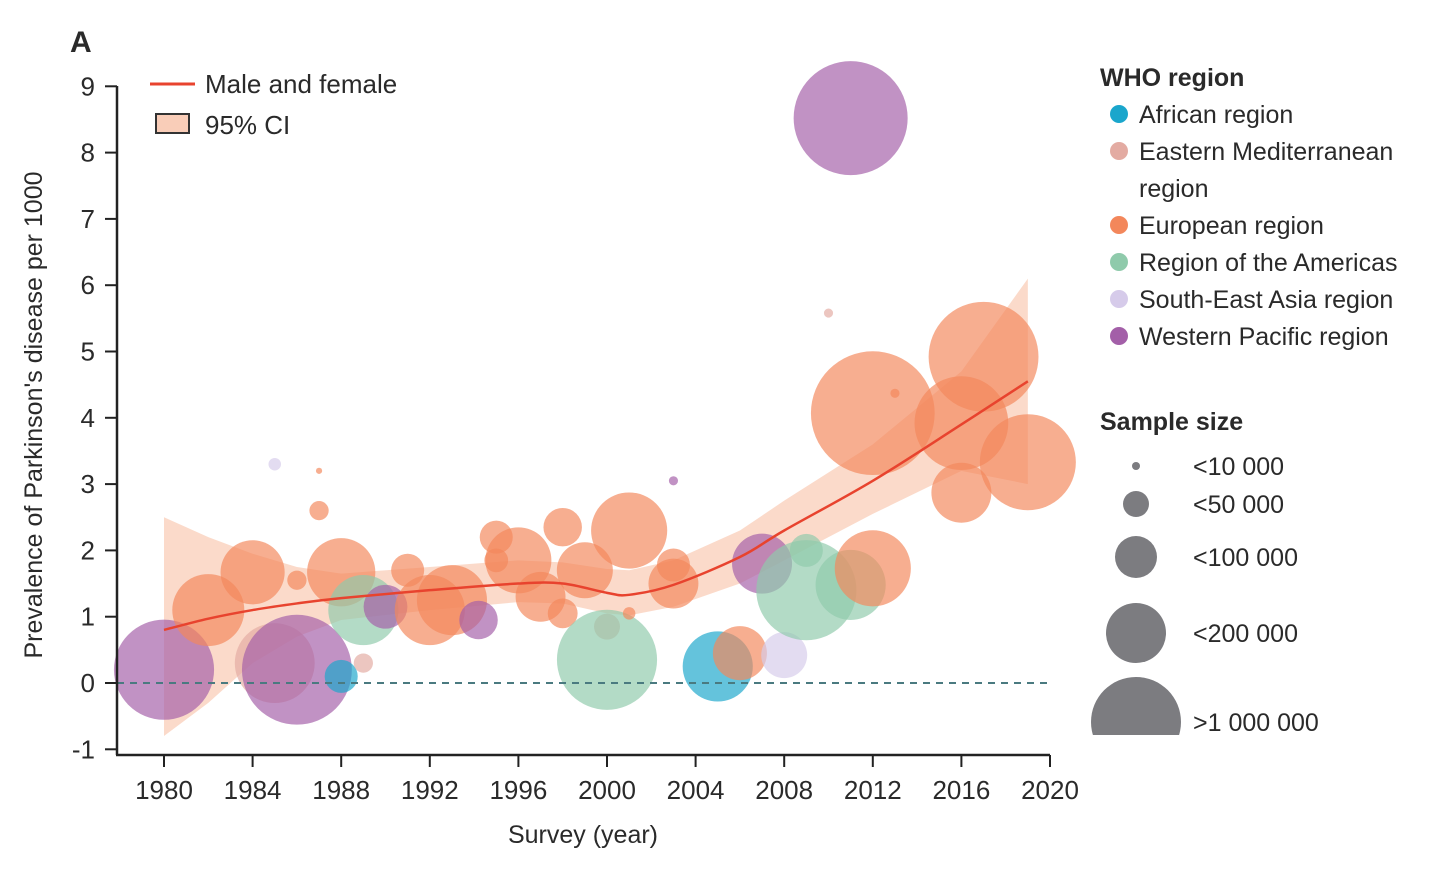 This screenshot has height=880, width=1456. What do you see at coordinates (607, 790) in the screenshot?
I see `x-tick-label: 2000` at bounding box center [607, 790].